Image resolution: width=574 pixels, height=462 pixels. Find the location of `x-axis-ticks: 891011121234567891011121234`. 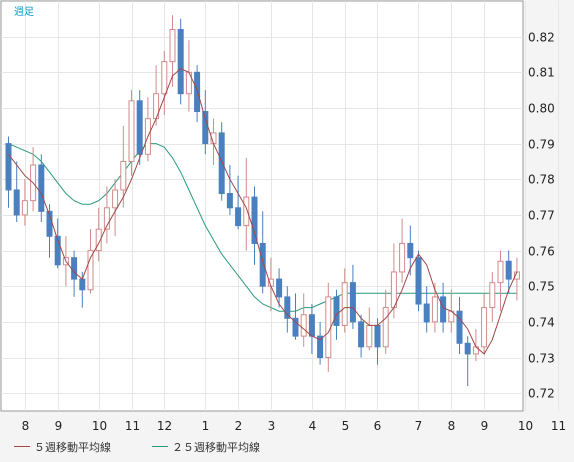

x-axis-ticks: 891011121234567891011121234 is located at coordinates (294, 426).